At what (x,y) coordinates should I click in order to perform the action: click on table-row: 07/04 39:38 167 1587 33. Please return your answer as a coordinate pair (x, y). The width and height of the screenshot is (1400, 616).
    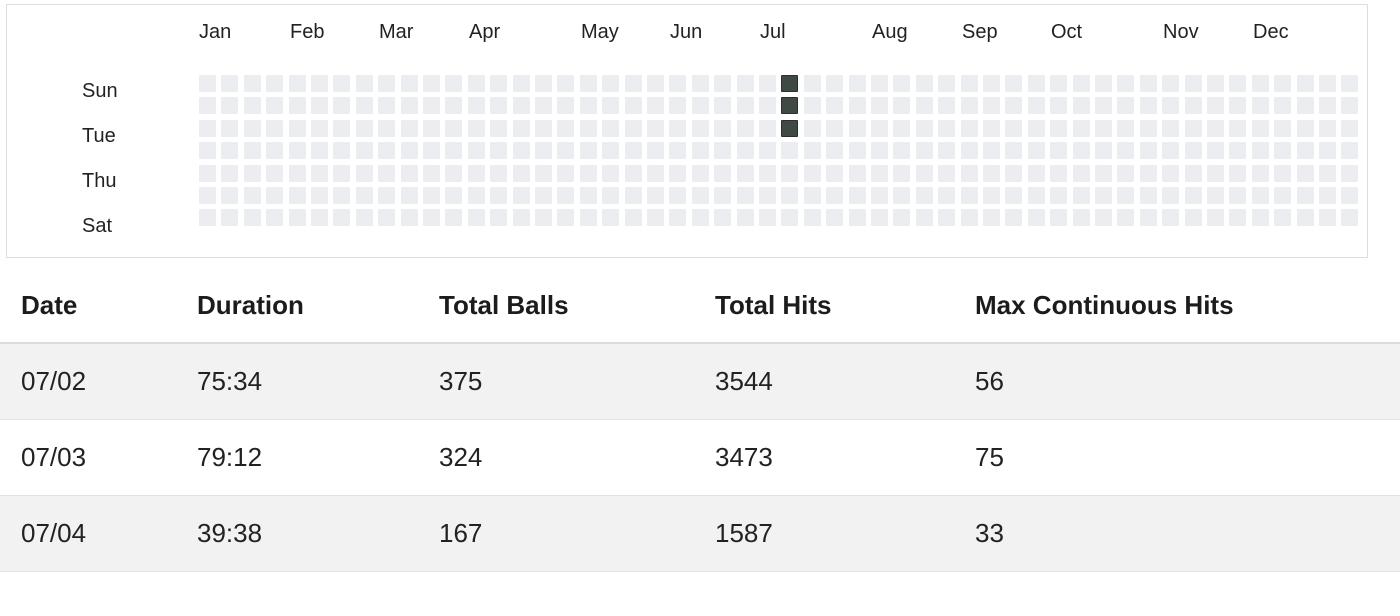
    Looking at the image, I should click on (700, 533).